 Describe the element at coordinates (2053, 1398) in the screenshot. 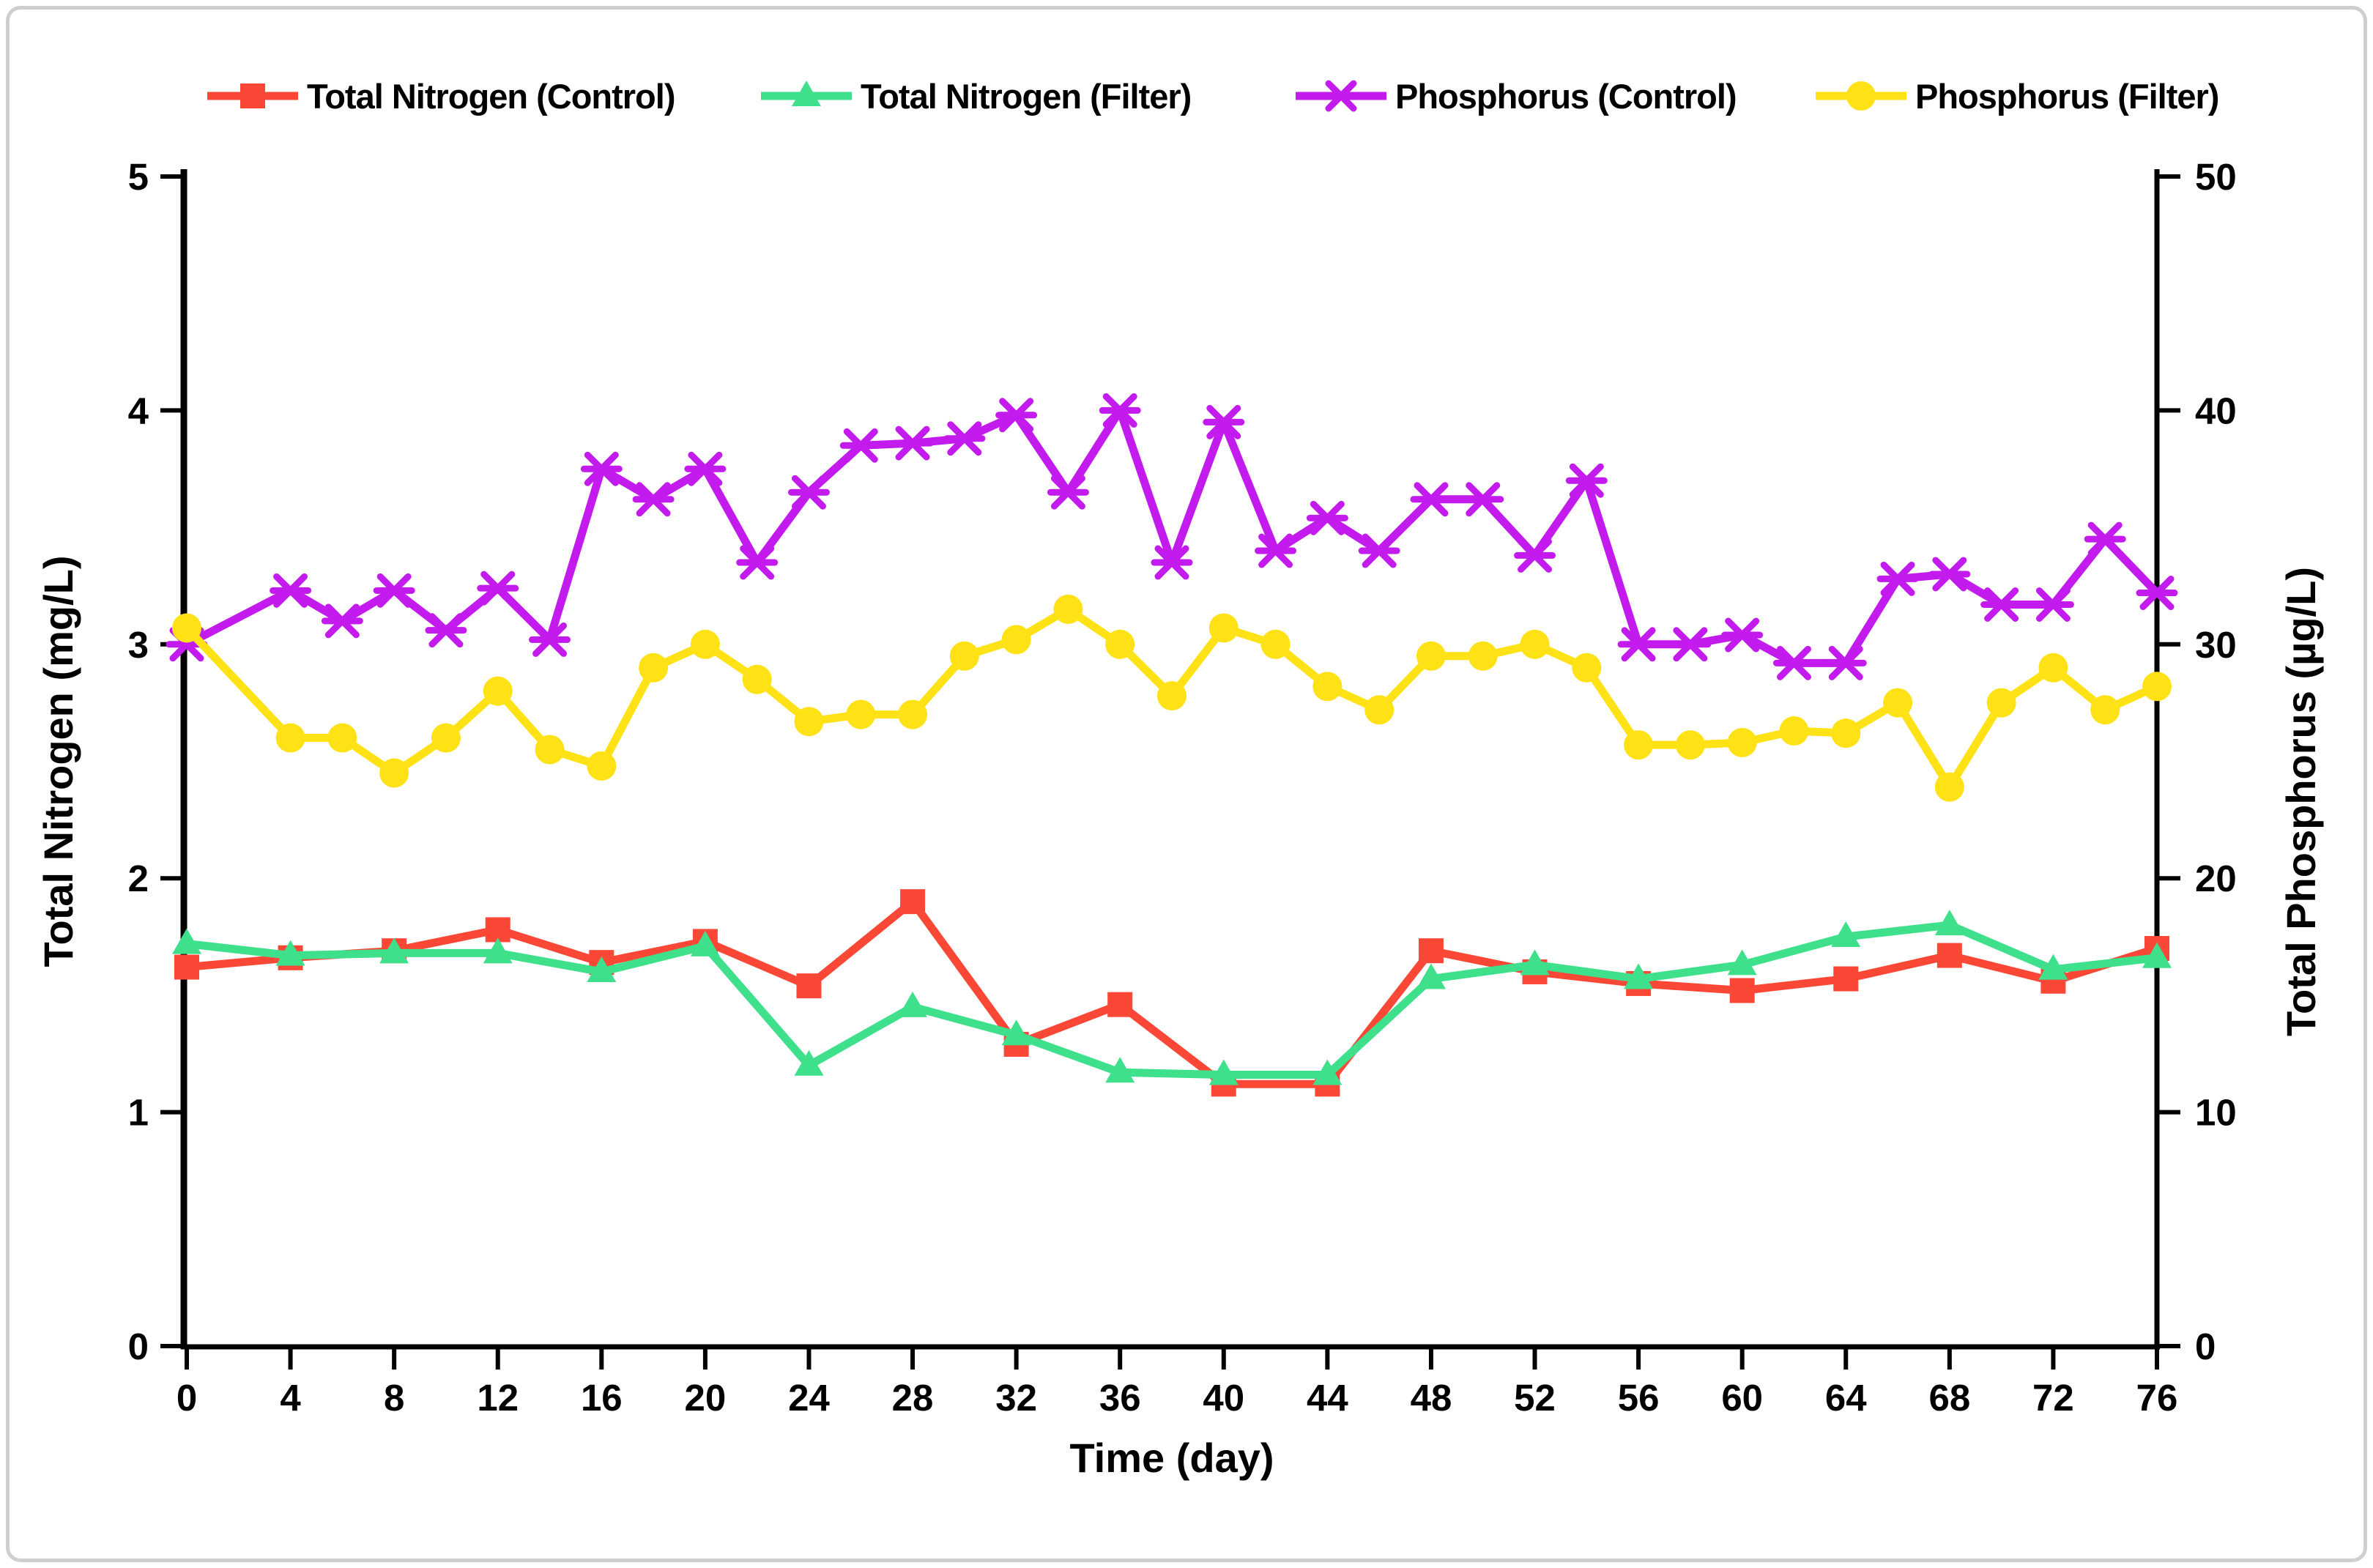

I see `x-tick-label: 72` at that location.